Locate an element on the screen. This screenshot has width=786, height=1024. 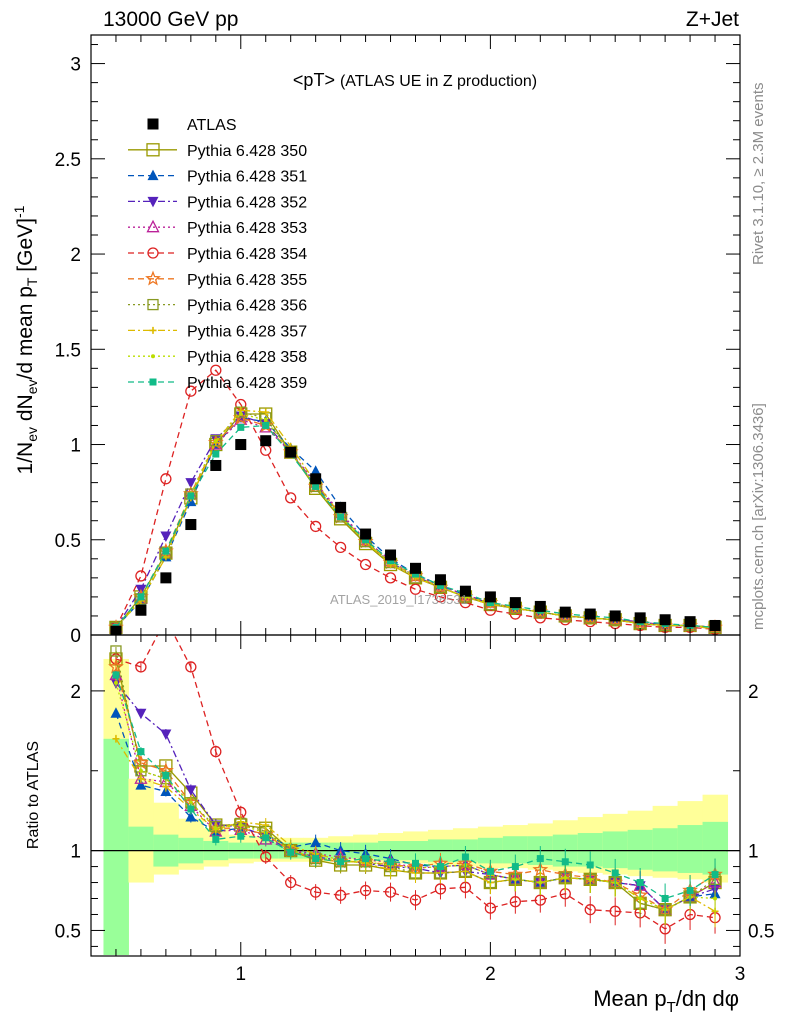
y-tick-label: 1 is located at coordinates (75, 446).